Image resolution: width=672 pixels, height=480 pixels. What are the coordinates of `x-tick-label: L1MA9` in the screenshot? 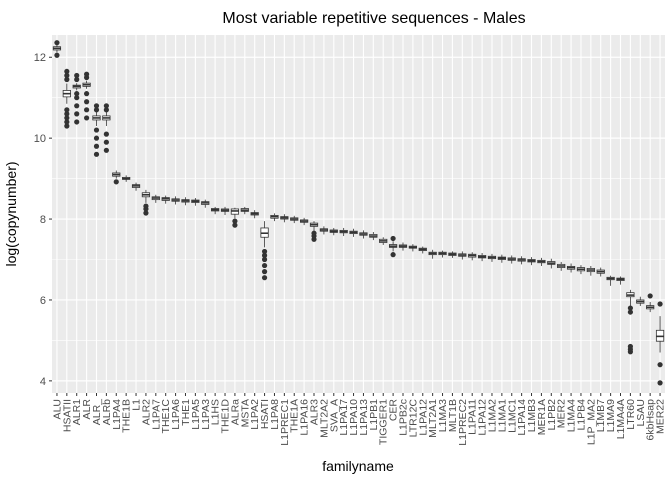 It's located at (611, 415).